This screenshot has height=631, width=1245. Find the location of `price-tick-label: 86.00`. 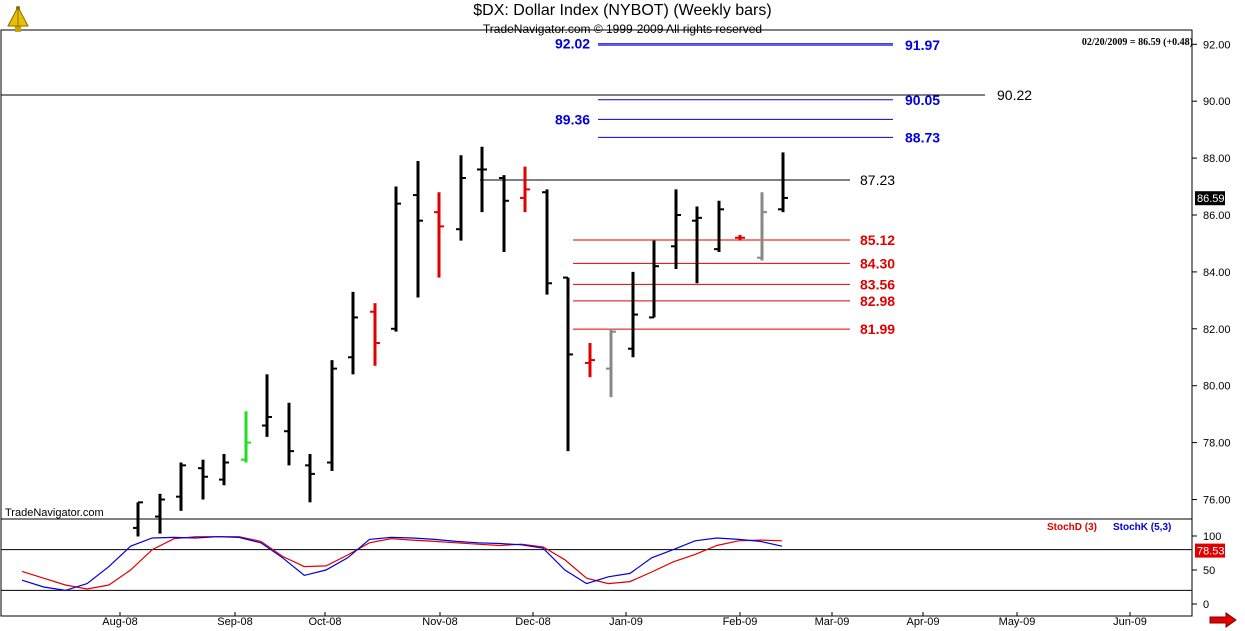

price-tick-label: 86.00 is located at coordinates (1217, 216).